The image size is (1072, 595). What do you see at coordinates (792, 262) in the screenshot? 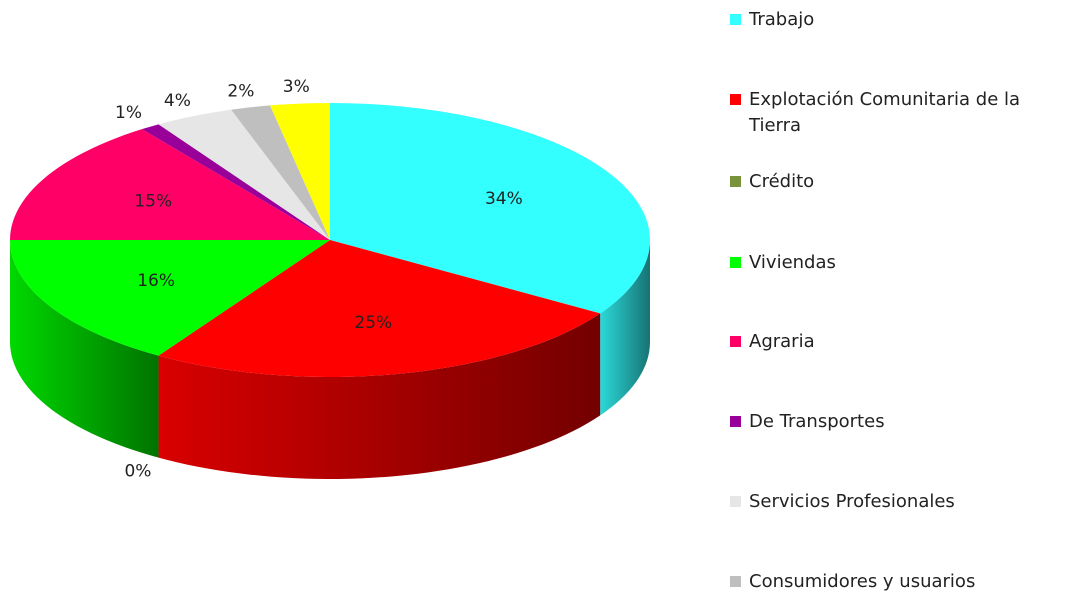
I see `legend-label: Viviendas` at bounding box center [792, 262].